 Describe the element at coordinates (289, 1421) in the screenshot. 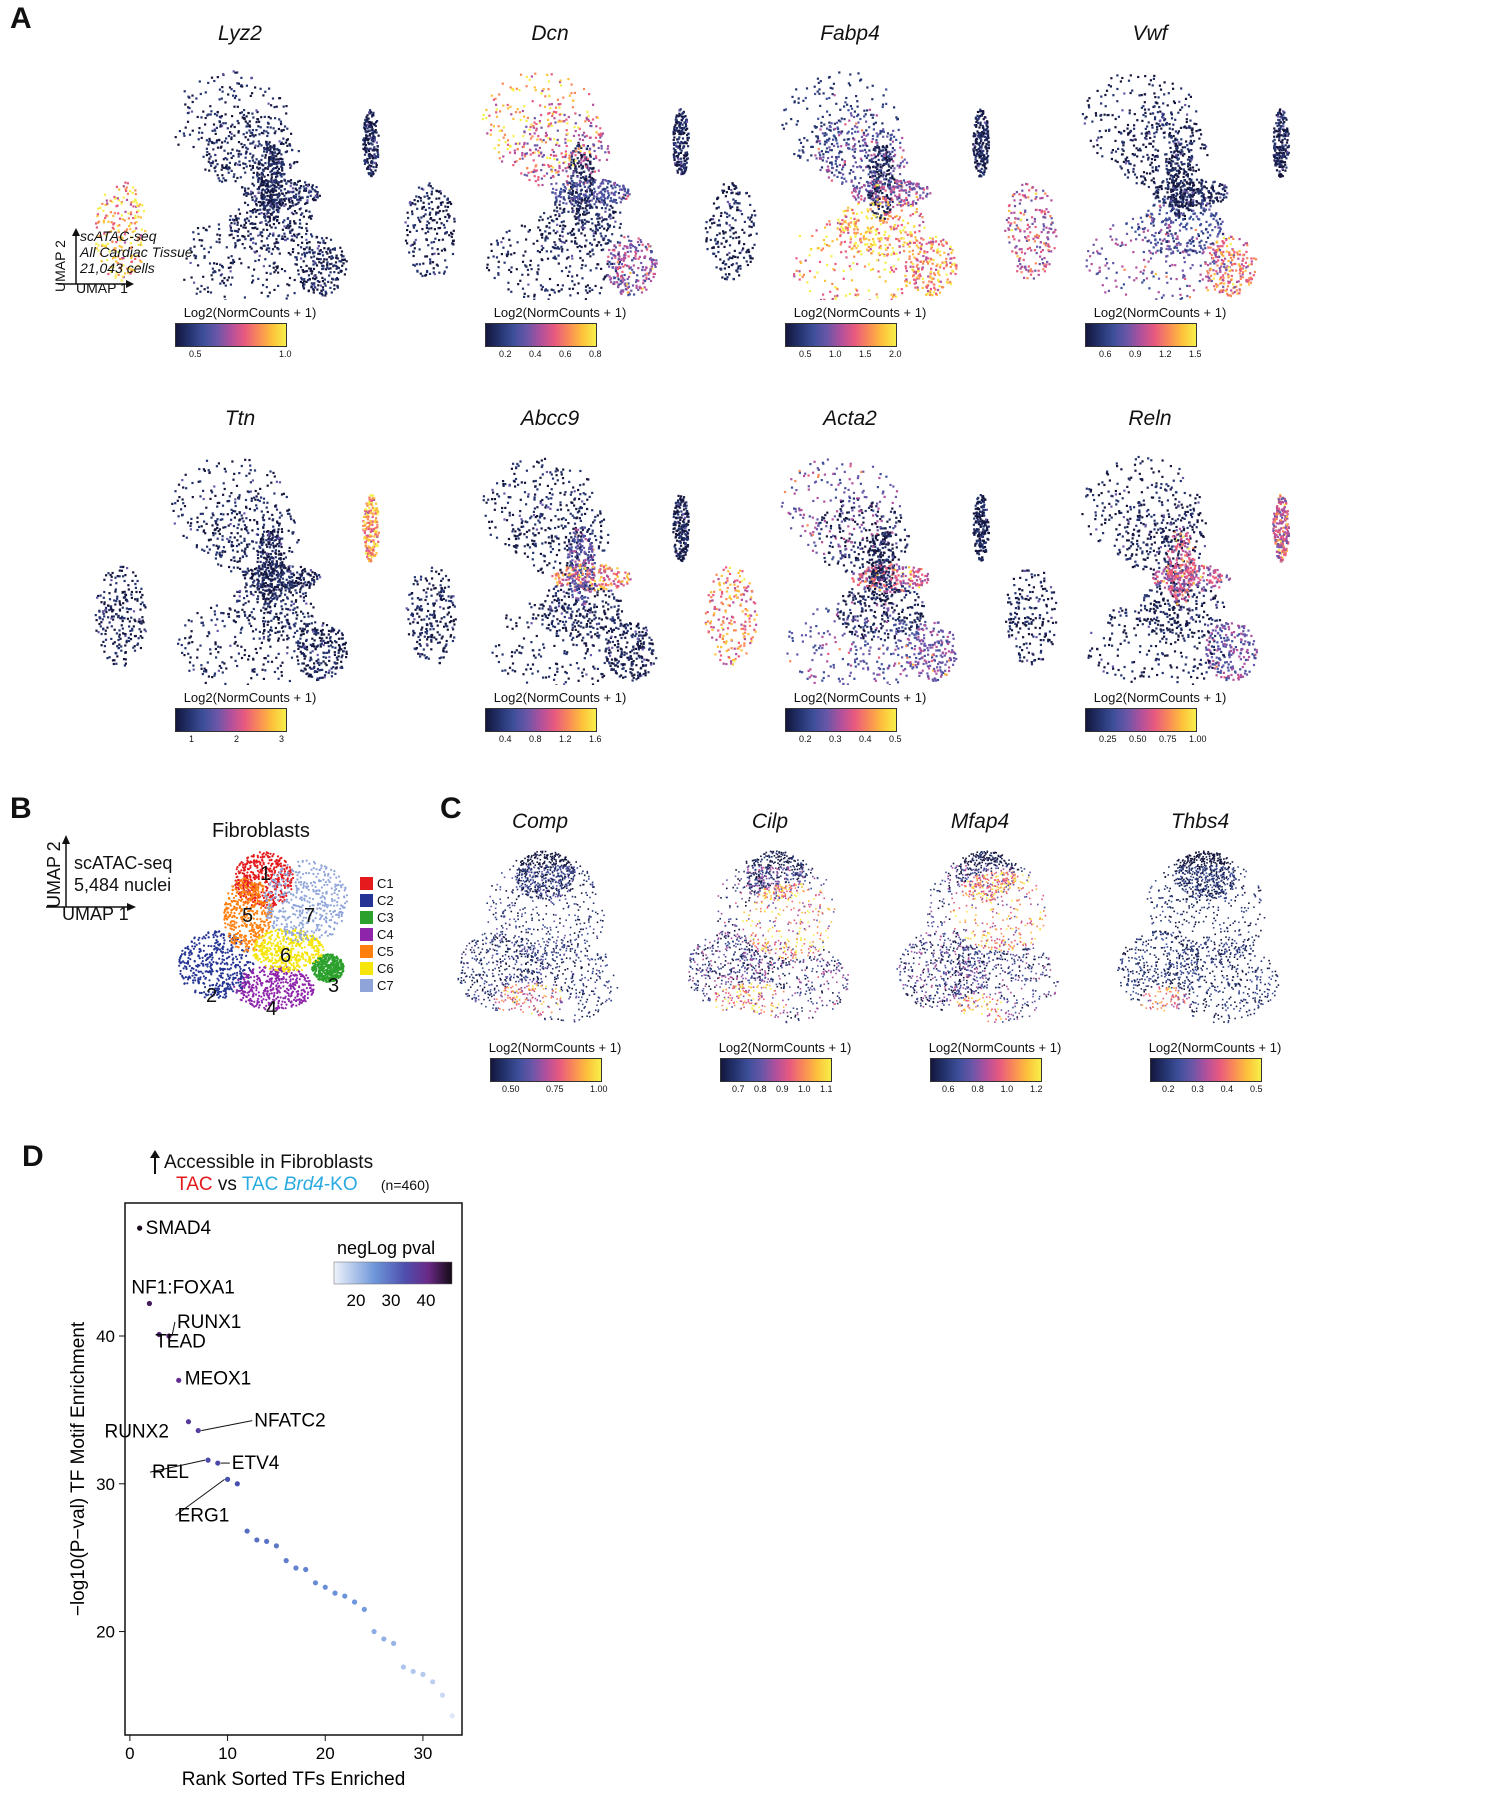

I see `tf-label: NFATC2` at that location.